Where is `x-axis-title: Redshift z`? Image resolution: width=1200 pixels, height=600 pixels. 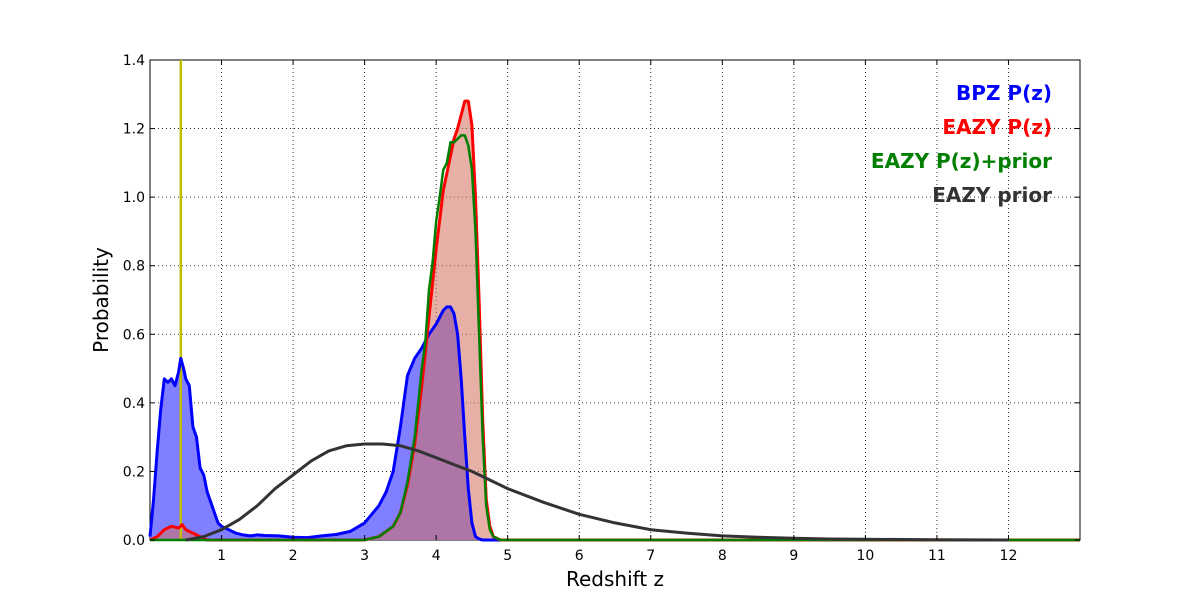
x-axis-title: Redshift z is located at coordinates (615, 579).